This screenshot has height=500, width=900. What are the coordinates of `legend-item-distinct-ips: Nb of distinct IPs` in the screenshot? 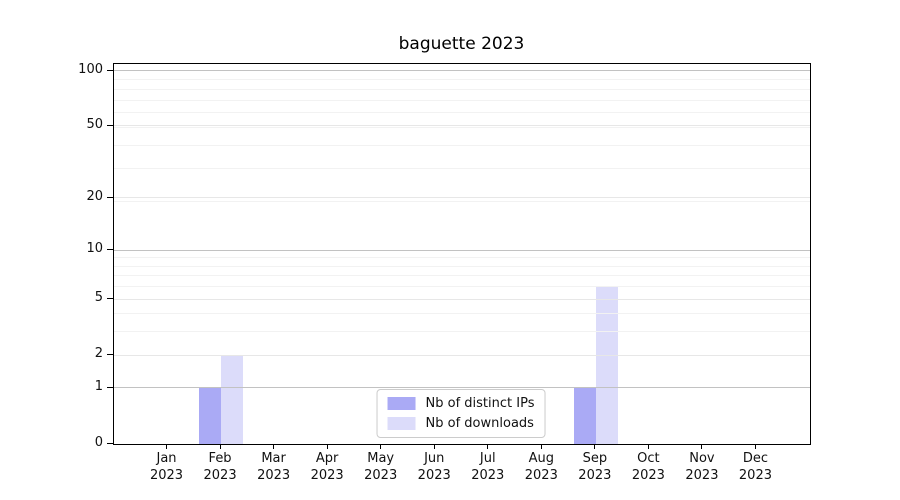 It's located at (461, 403).